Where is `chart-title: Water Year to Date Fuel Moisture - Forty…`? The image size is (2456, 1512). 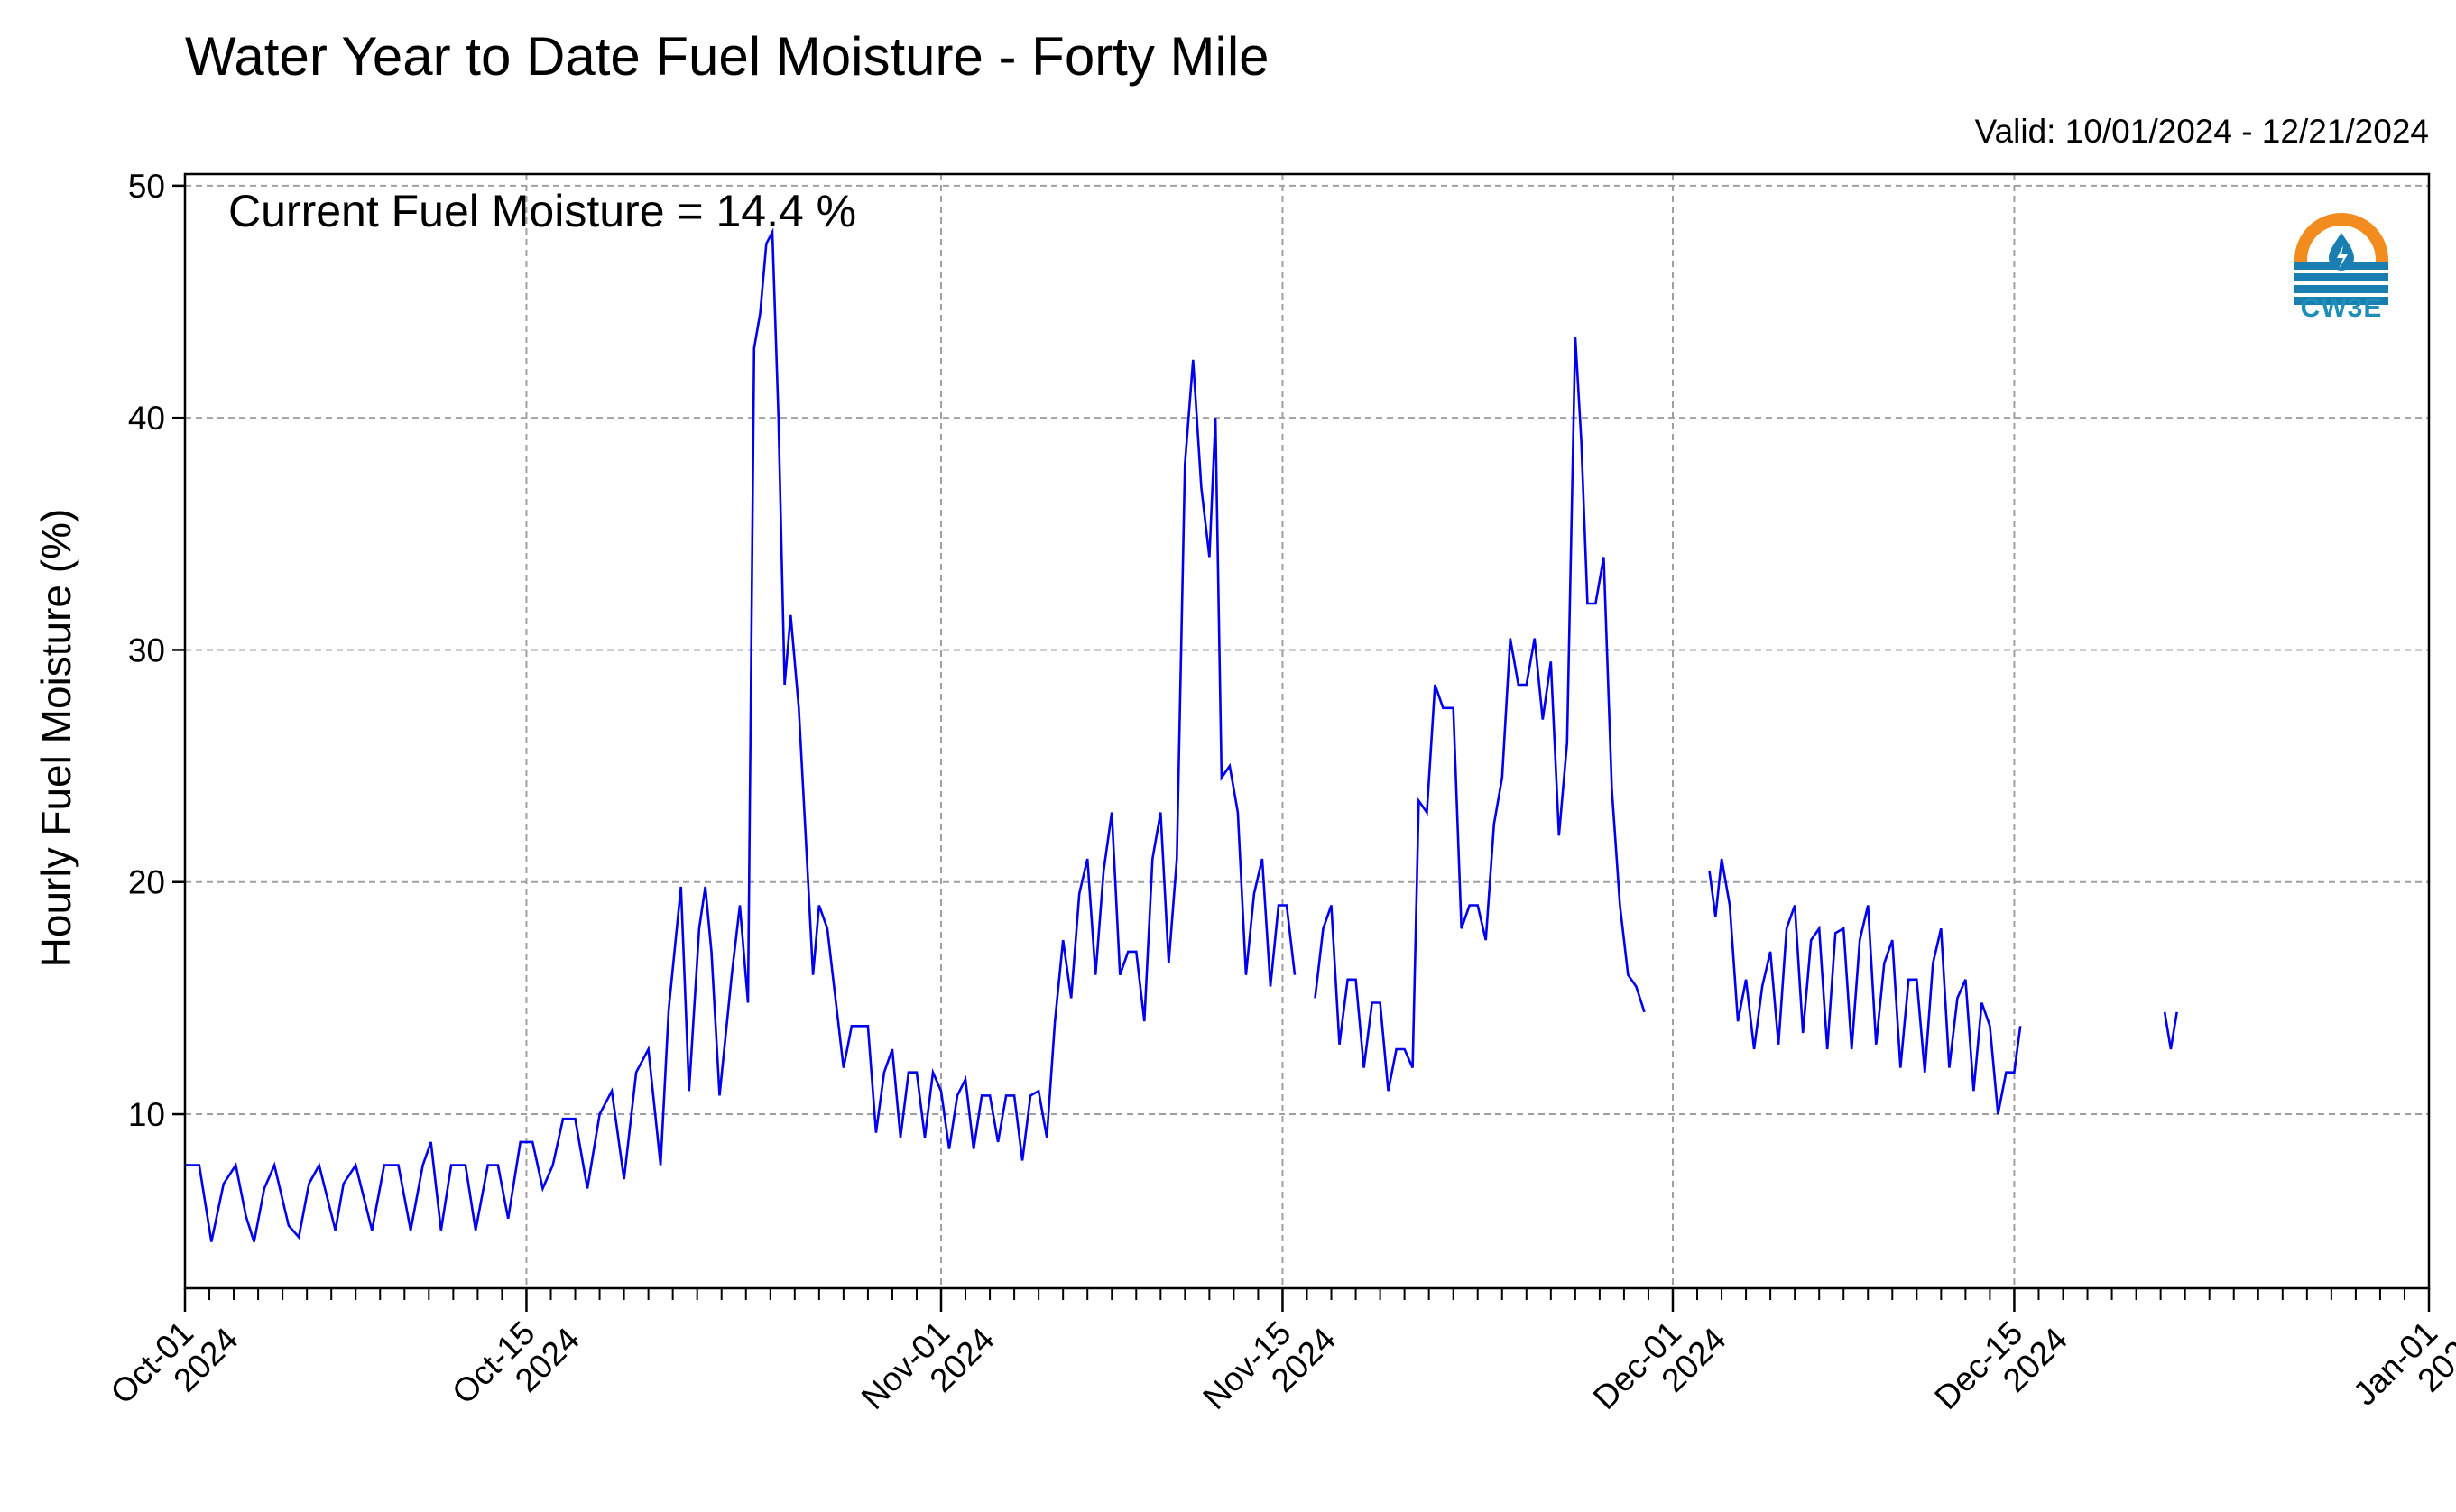
chart-title: Water Year to Date Fuel Moisture - Forty… is located at coordinates (727, 56).